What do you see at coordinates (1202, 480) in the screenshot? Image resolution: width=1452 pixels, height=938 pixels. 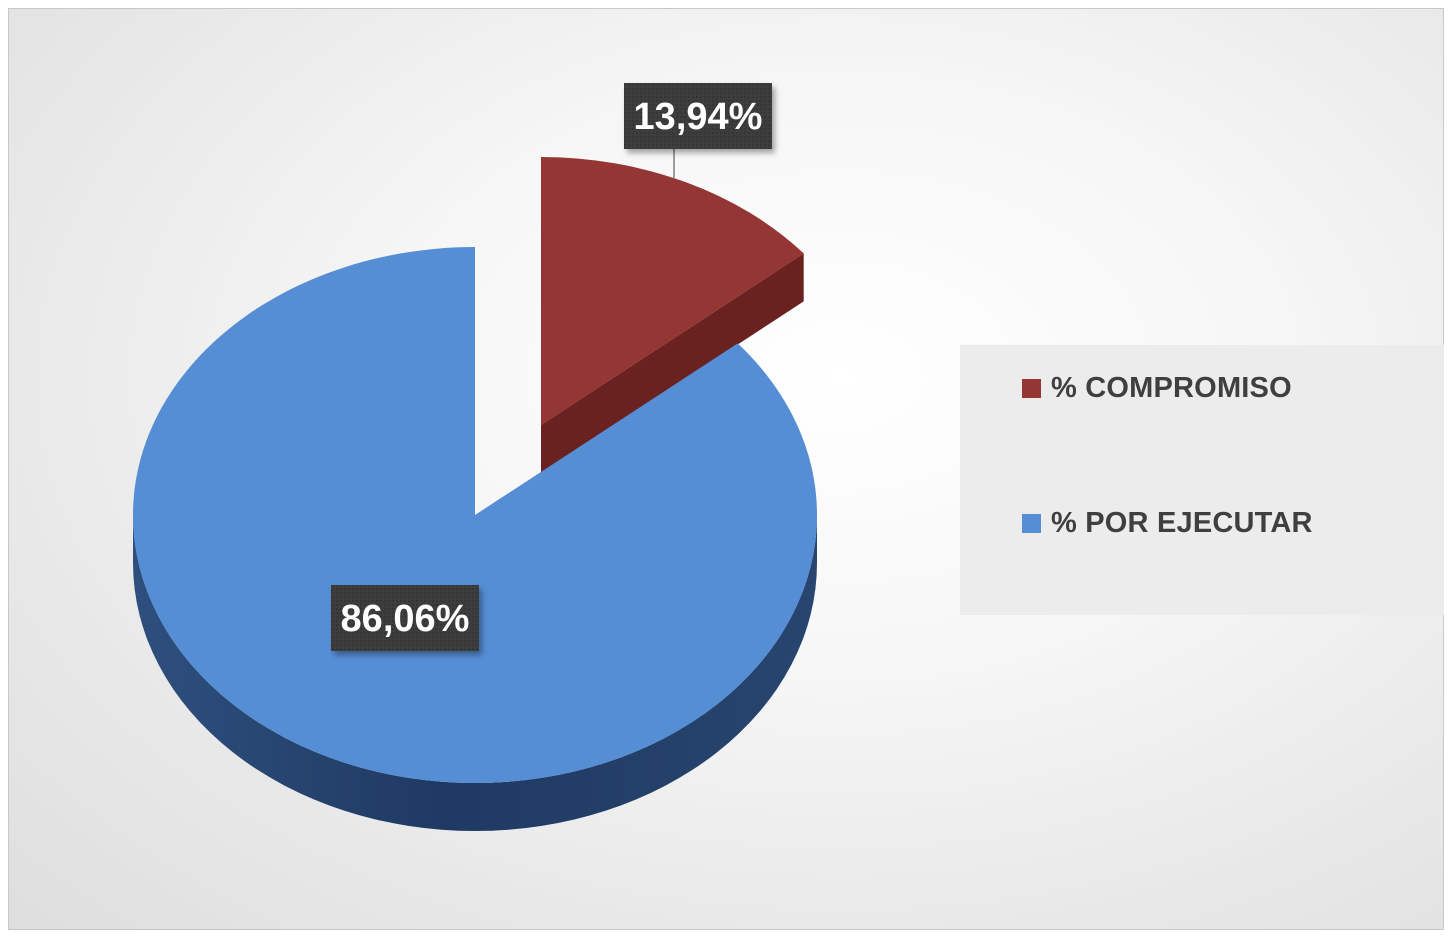 I see `chart-legend: % COMPROMISO % POR EJECUTAR` at bounding box center [1202, 480].